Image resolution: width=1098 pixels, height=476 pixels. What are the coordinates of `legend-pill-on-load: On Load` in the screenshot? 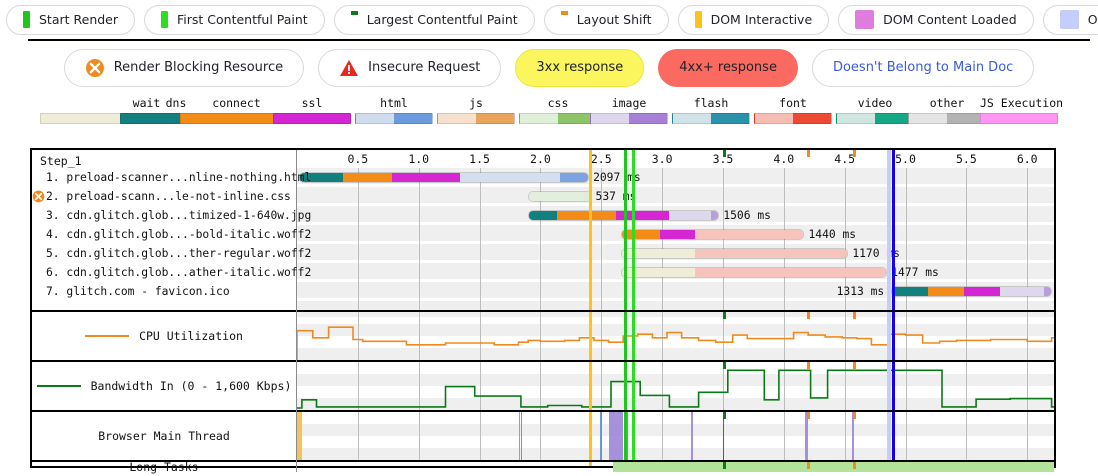 It's located at (1070, 19).